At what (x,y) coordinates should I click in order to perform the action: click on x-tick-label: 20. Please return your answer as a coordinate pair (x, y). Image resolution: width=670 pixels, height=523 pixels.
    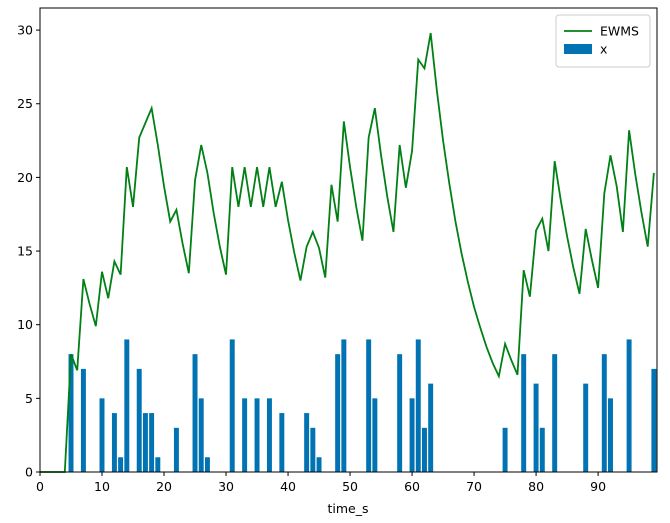
    Looking at the image, I should click on (164, 486).